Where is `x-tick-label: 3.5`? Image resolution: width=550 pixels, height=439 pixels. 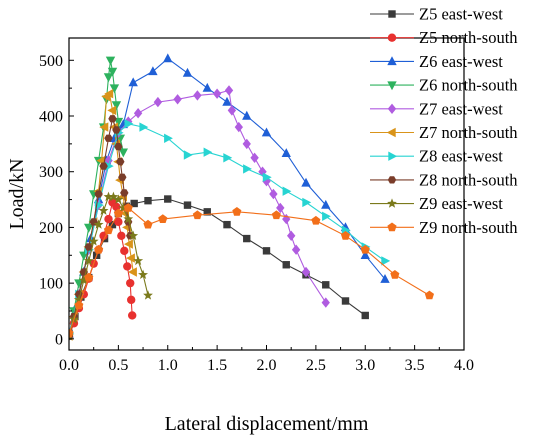
x-tick-label: 3.5 is located at coordinates (415, 365).